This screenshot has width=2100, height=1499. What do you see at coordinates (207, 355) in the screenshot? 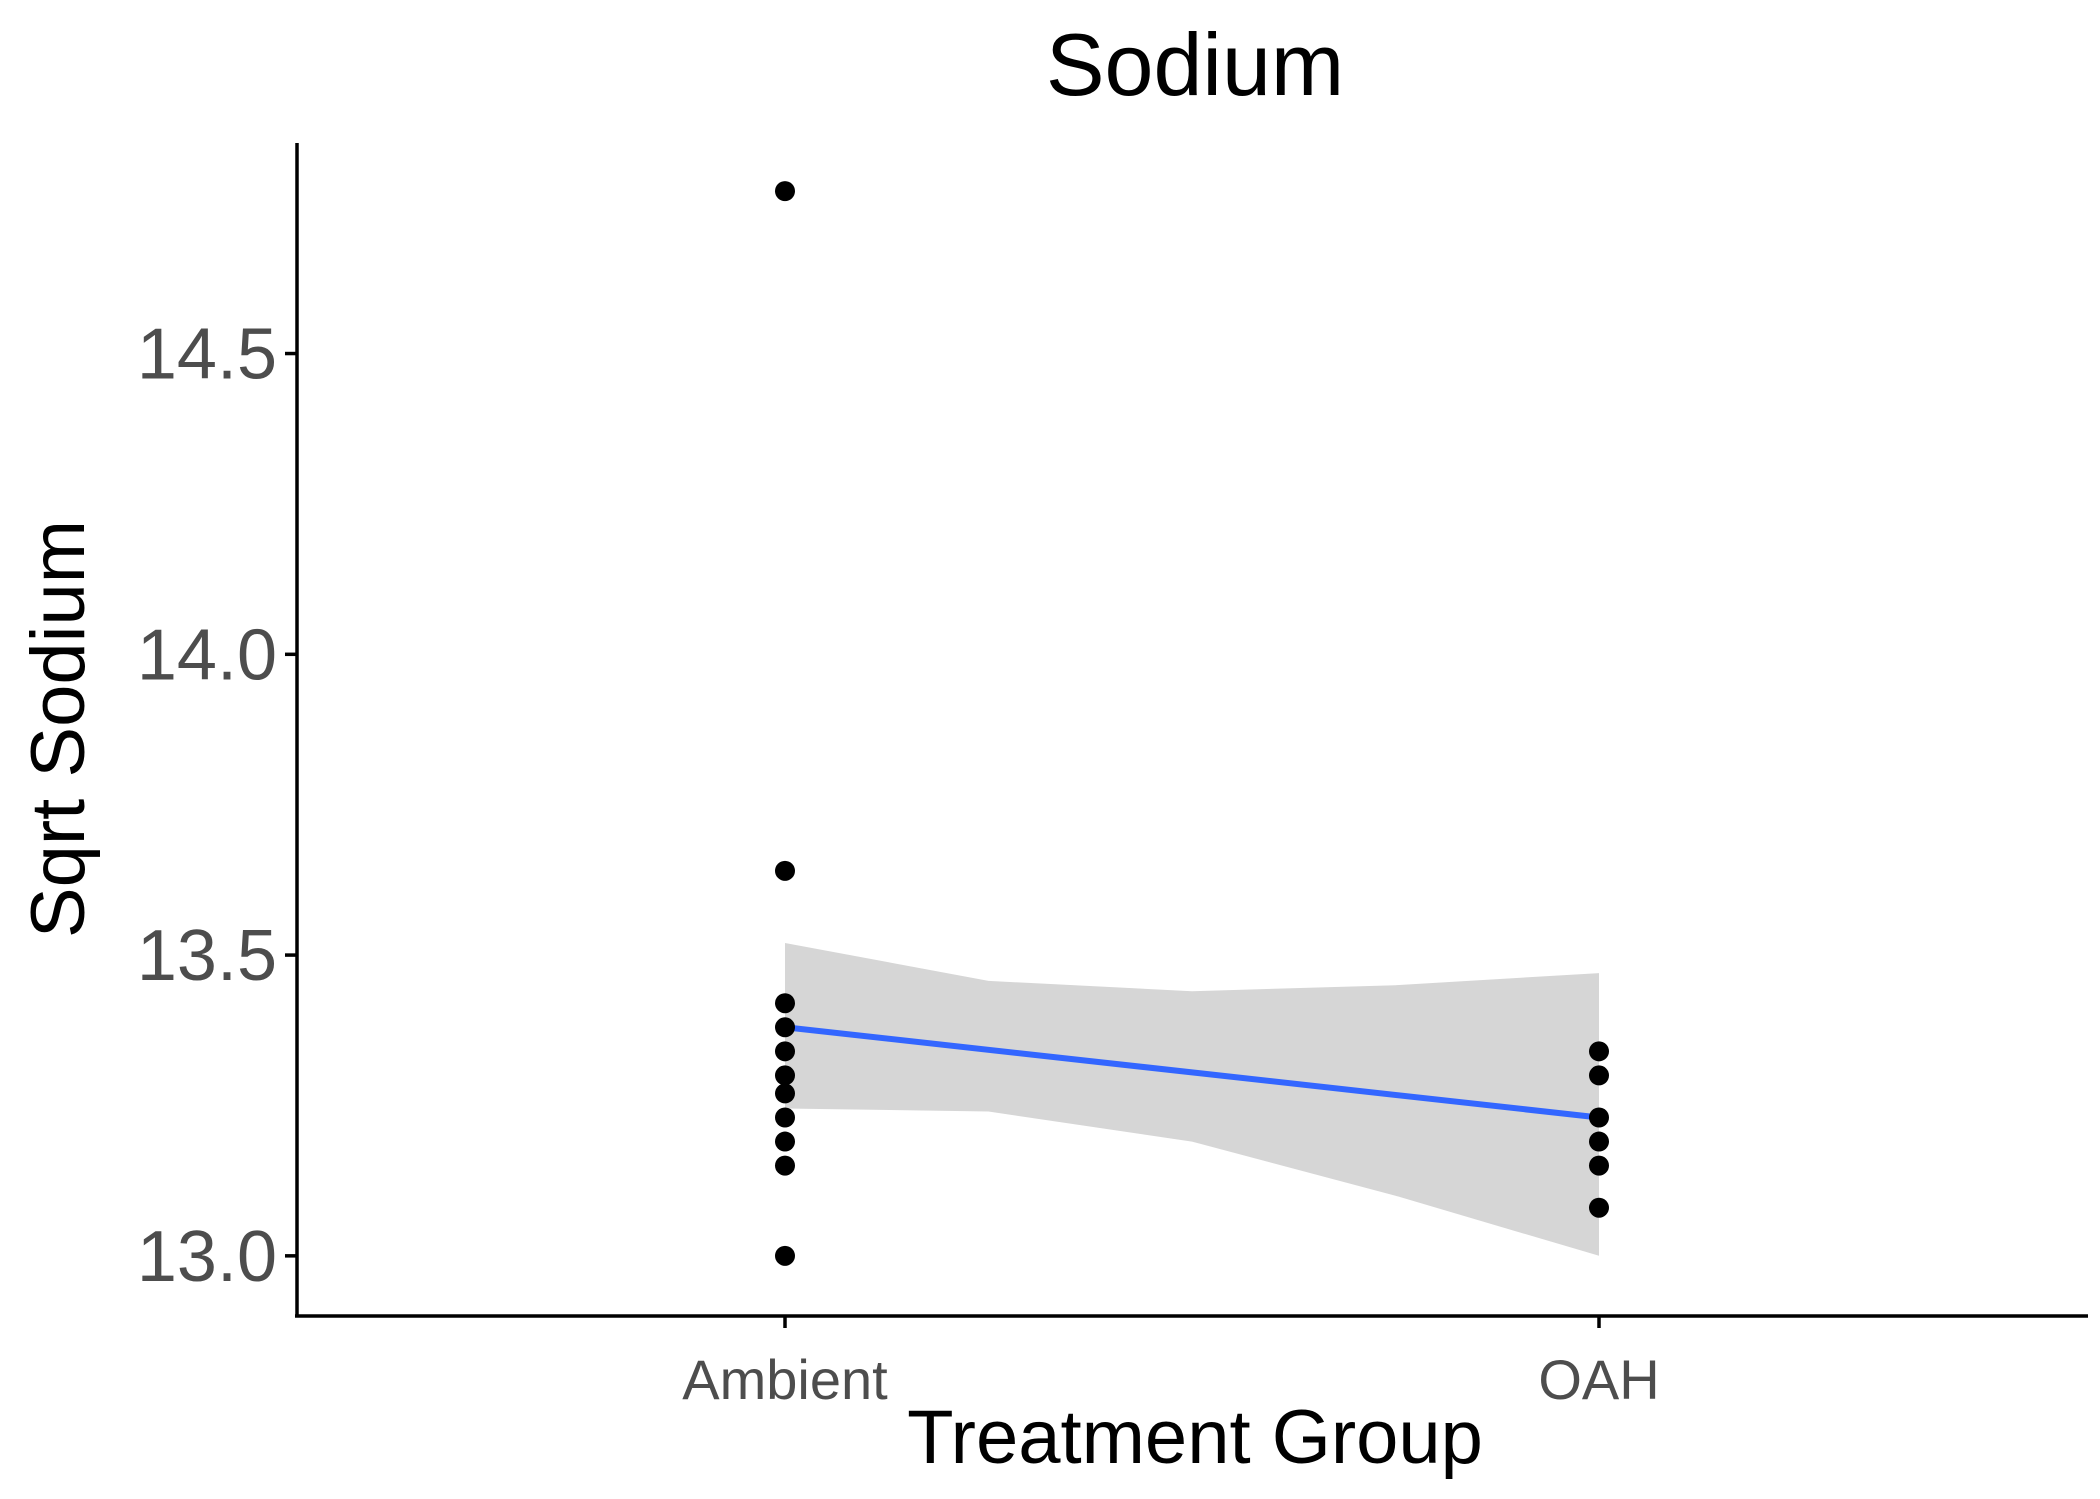
I see `y-tick-label: 14.5` at bounding box center [207, 355].